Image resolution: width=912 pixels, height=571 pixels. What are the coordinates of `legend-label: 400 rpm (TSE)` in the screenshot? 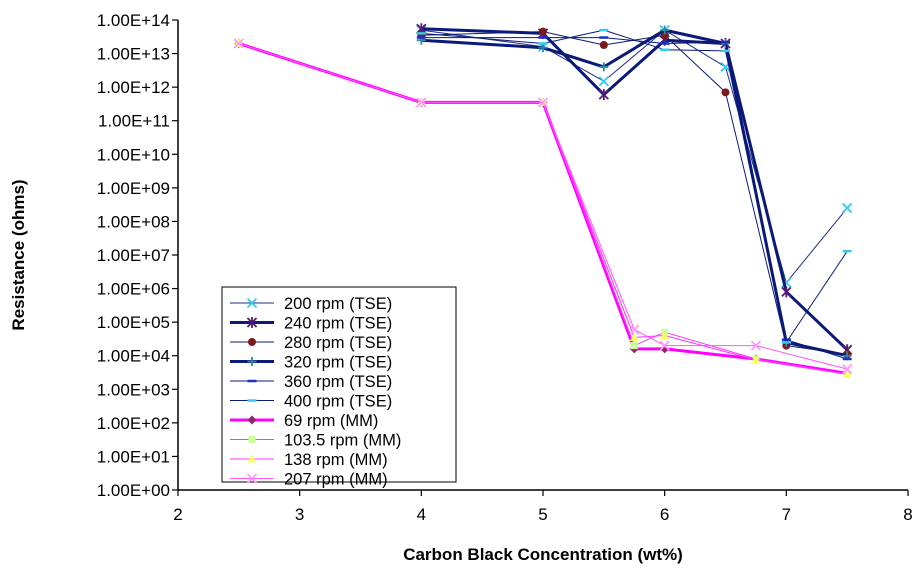 It's located at (338, 402).